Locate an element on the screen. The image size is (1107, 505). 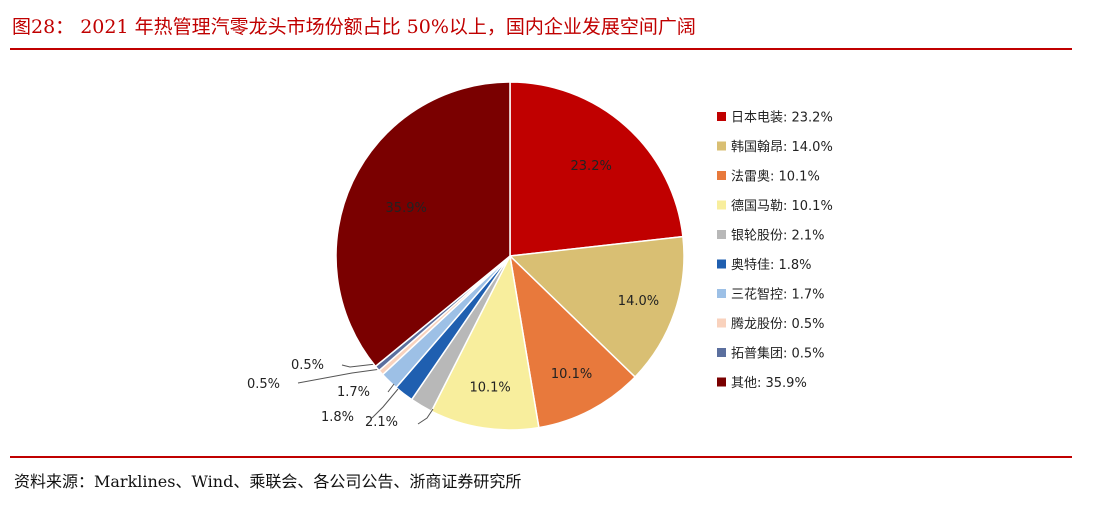
legend-label-6: 奥特佳: 1.8% is located at coordinates (771, 265).